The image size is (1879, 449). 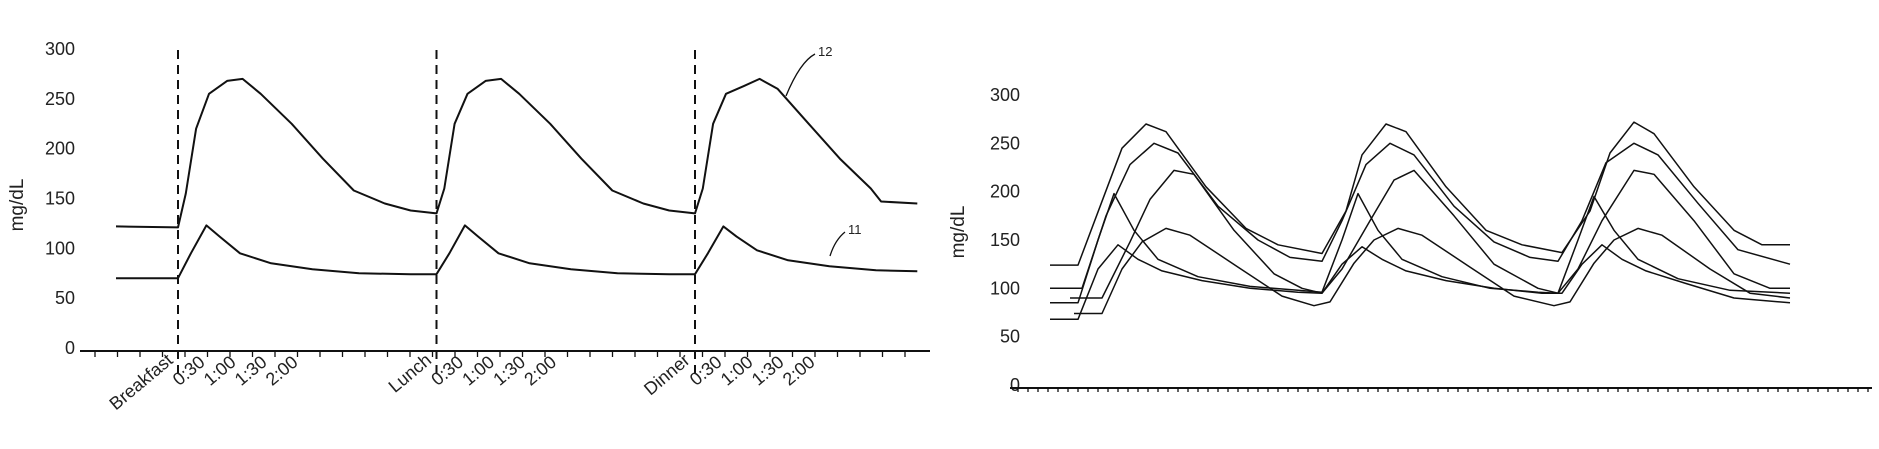 What do you see at coordinates (855, 229) in the screenshot?
I see `reference-label-11: 11` at bounding box center [855, 229].